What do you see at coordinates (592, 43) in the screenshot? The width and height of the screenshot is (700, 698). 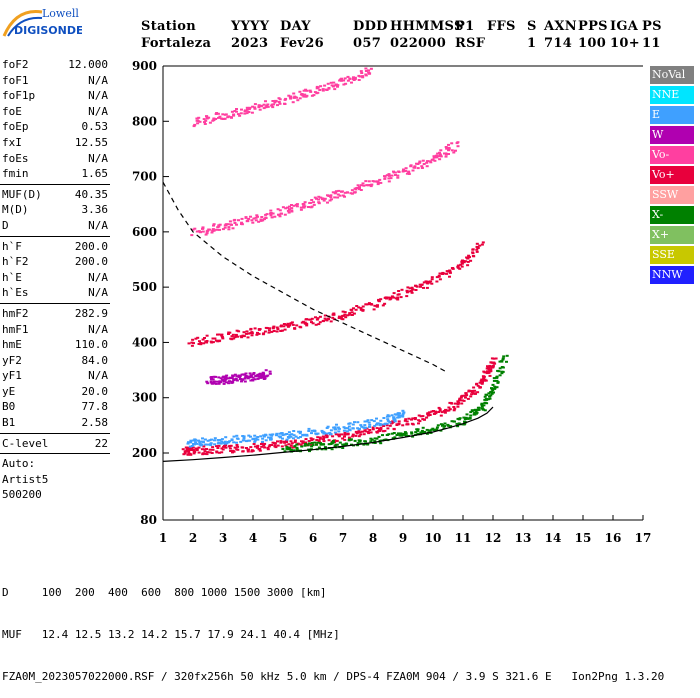 I see `header-value-9: 100` at bounding box center [592, 43].